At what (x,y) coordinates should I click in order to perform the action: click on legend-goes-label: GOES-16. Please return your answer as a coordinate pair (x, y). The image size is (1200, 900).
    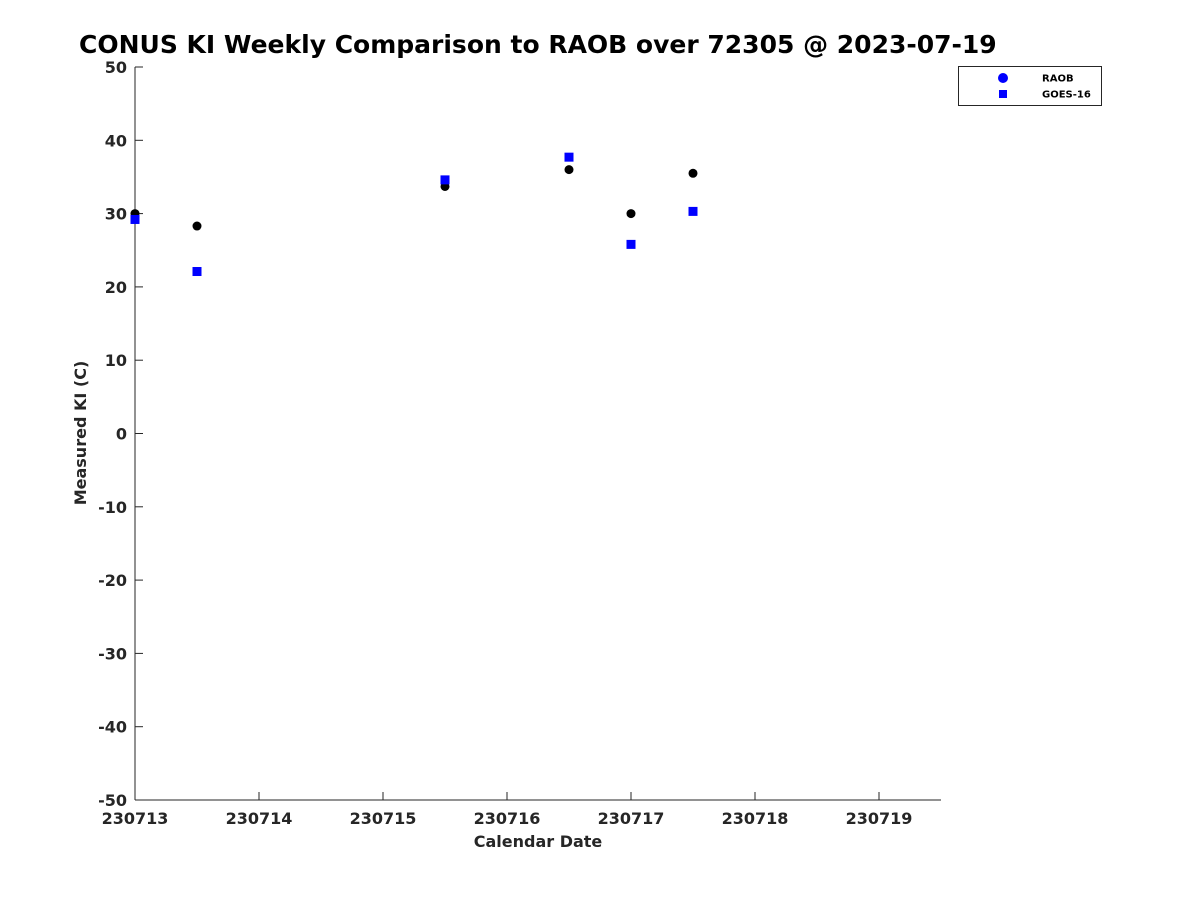
    Looking at the image, I should click on (1066, 95).